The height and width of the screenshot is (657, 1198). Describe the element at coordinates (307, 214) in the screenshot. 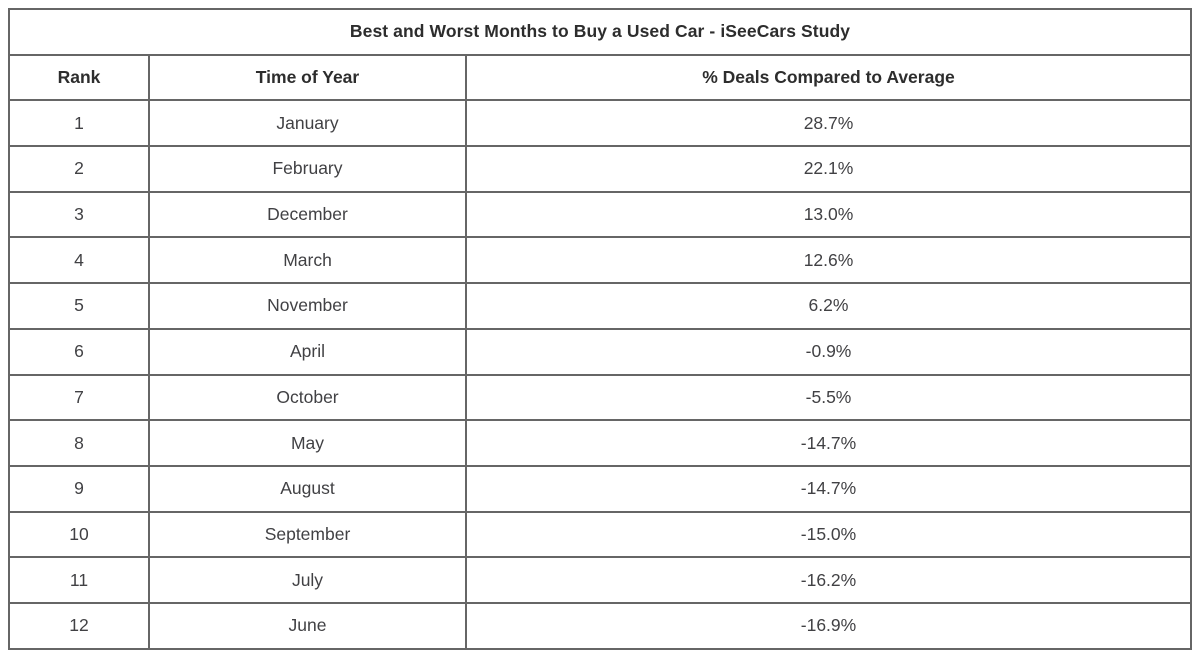

I see `month-cell: December` at that location.